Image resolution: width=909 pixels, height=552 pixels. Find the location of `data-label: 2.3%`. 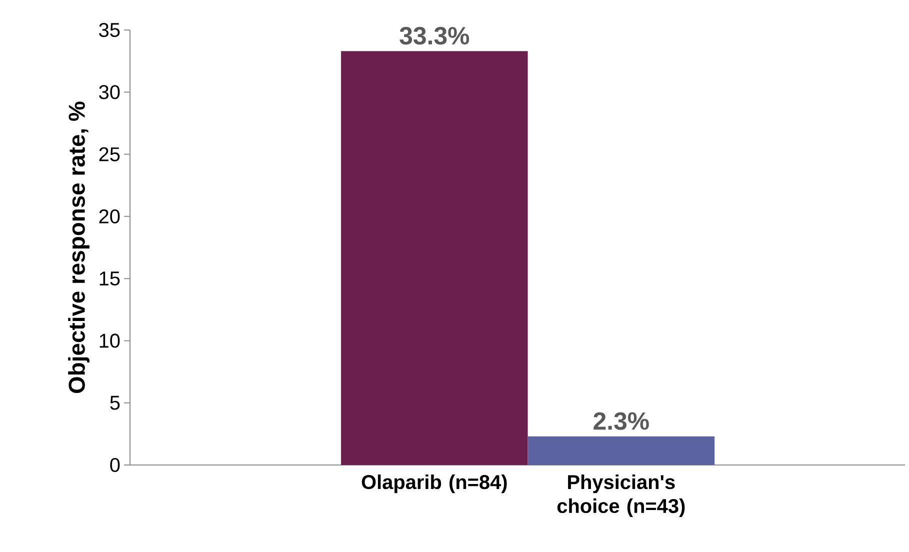

data-label: 2.3% is located at coordinates (621, 421).